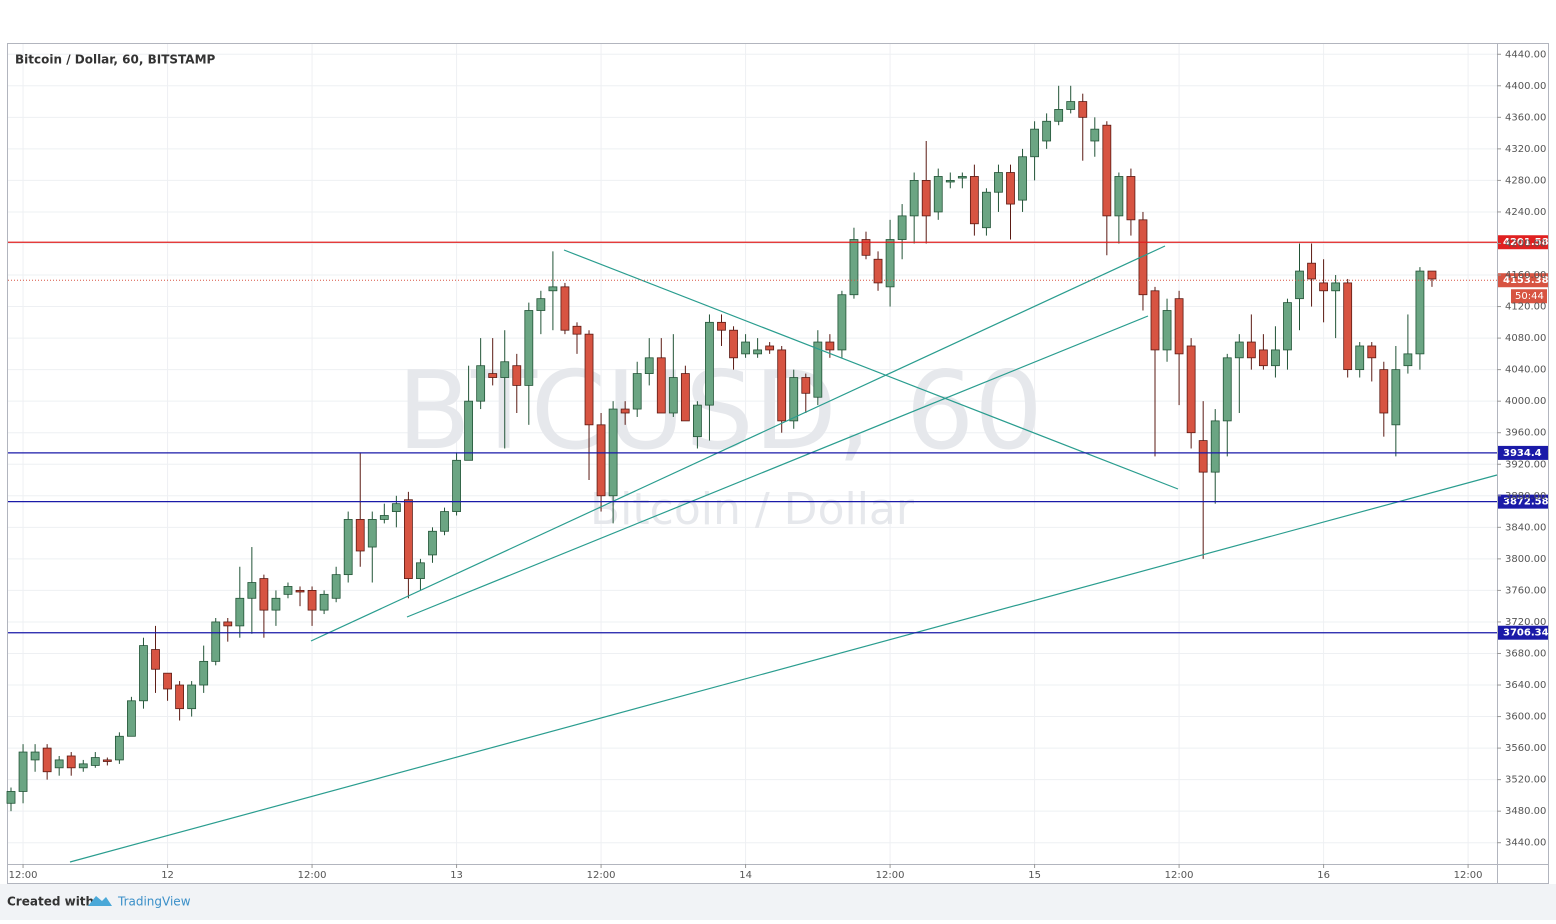 Image resolution: width=1556 pixels, height=924 pixels. I want to click on y-tick-label: 3720.00, so click(1525, 622).